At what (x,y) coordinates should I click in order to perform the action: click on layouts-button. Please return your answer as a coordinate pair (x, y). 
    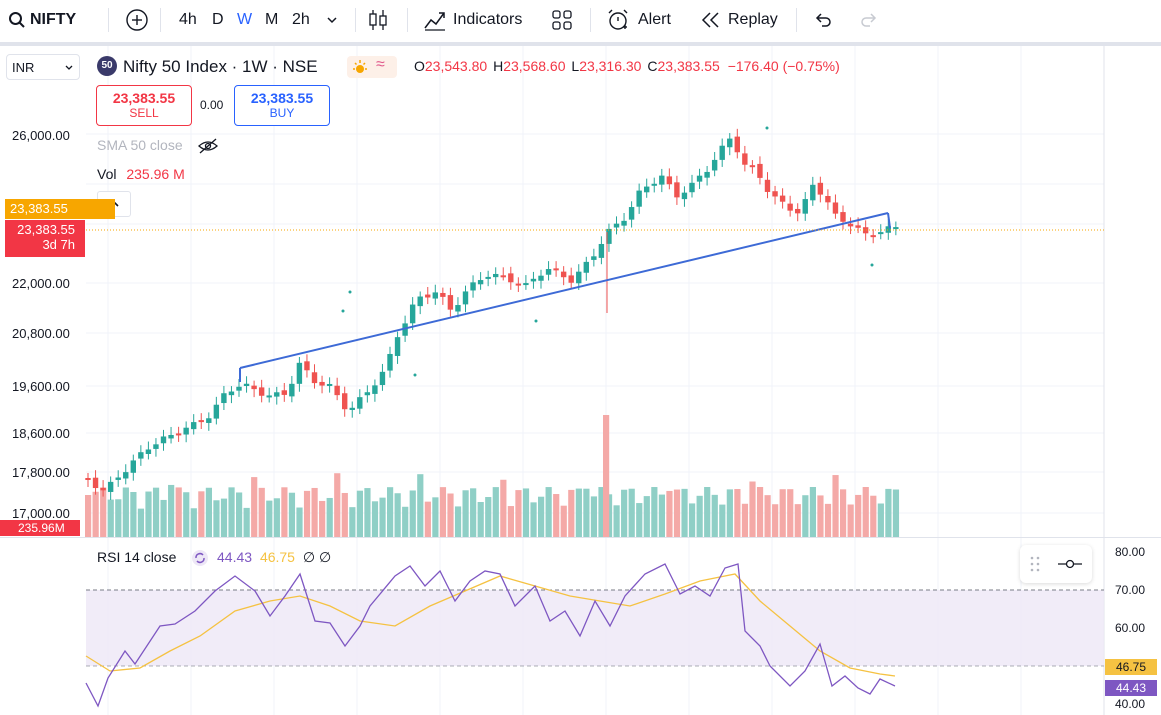
    Looking at the image, I should click on (562, 20).